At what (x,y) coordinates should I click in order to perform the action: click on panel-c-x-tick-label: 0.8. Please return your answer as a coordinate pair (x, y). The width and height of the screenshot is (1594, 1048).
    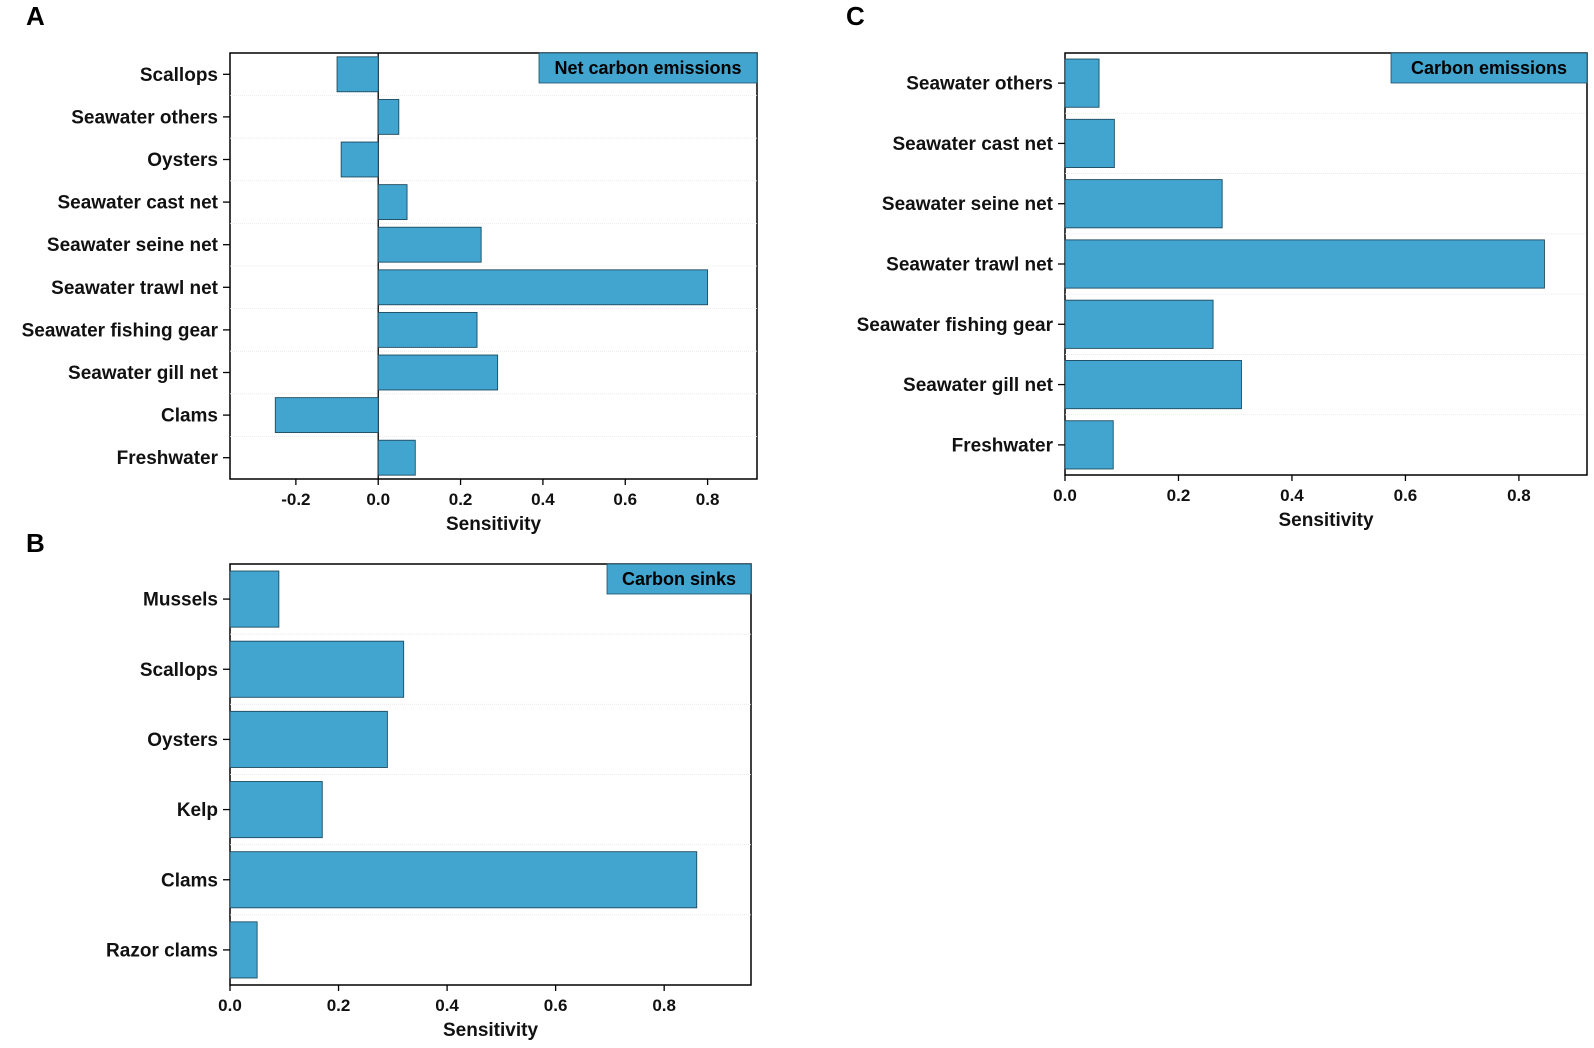
    Looking at the image, I should click on (1519, 495).